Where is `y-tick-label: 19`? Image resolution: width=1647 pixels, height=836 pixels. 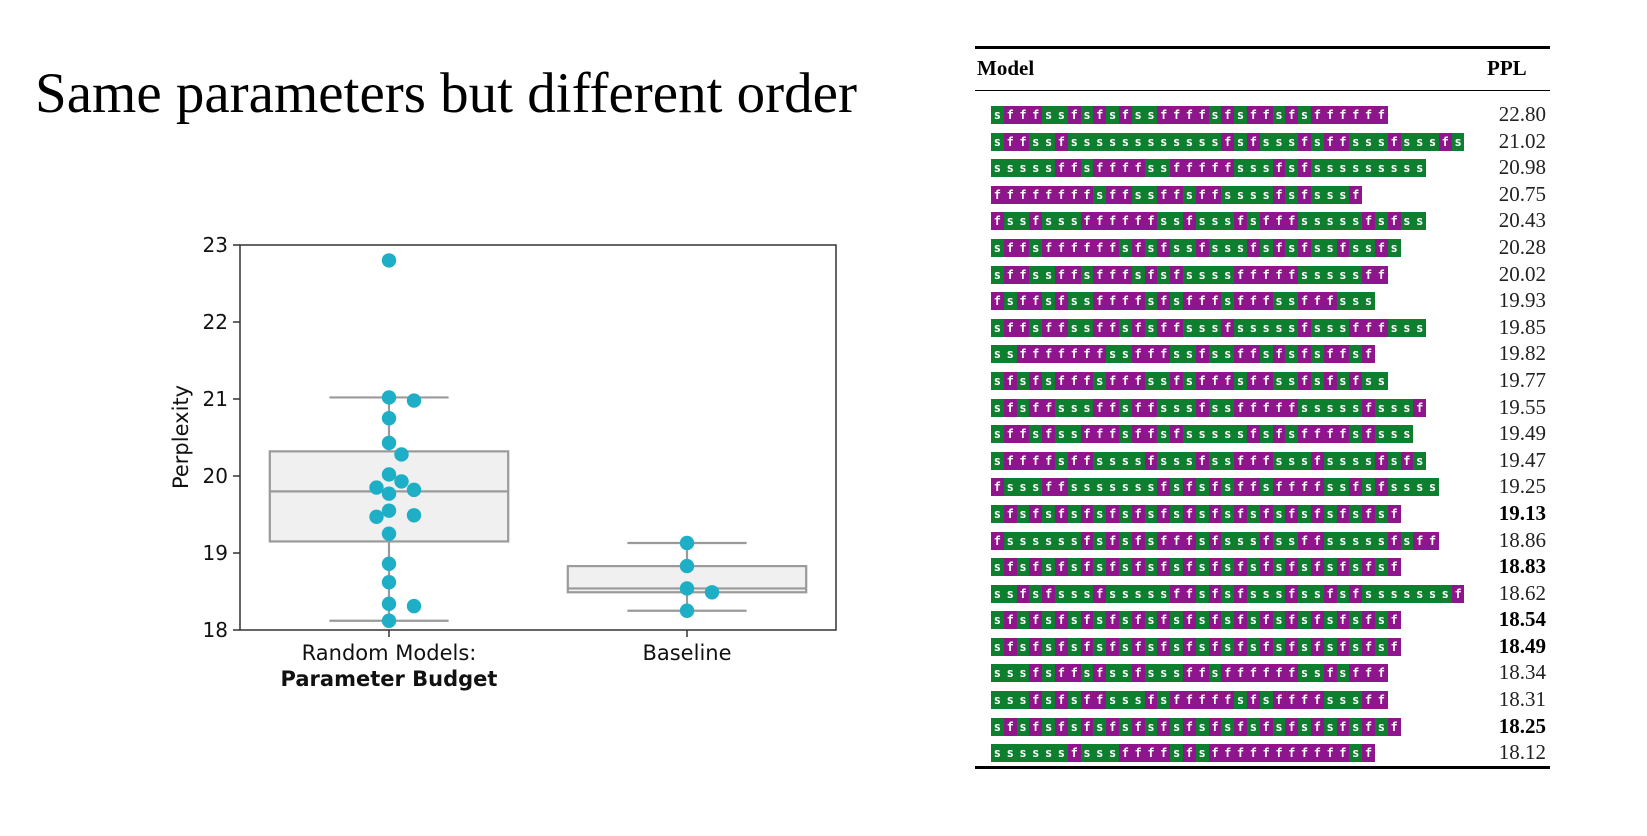
y-tick-label: 19 is located at coordinates (215, 553).